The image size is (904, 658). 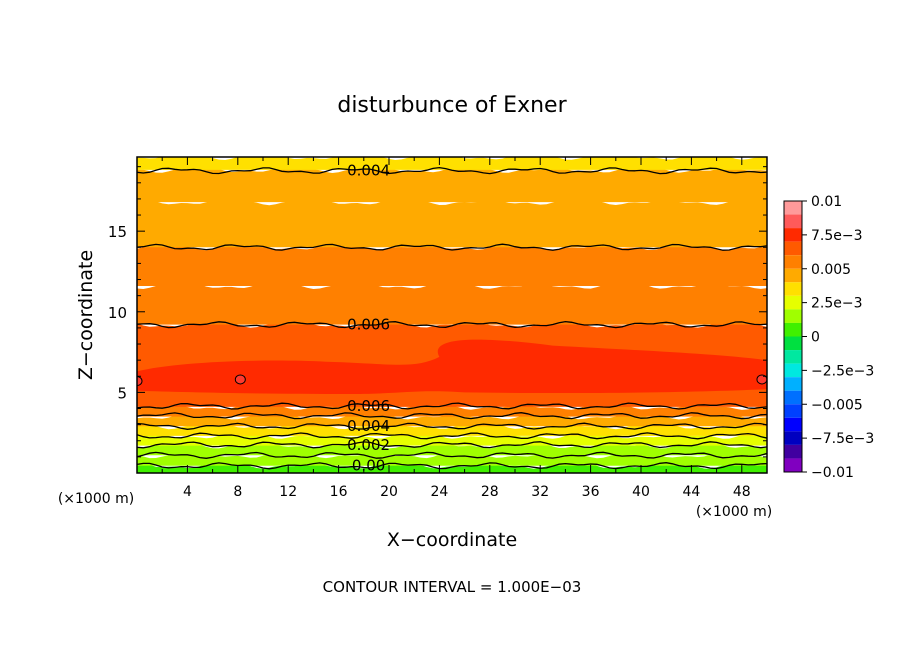 I want to click on x-tick-label: 4, so click(x=187, y=492).